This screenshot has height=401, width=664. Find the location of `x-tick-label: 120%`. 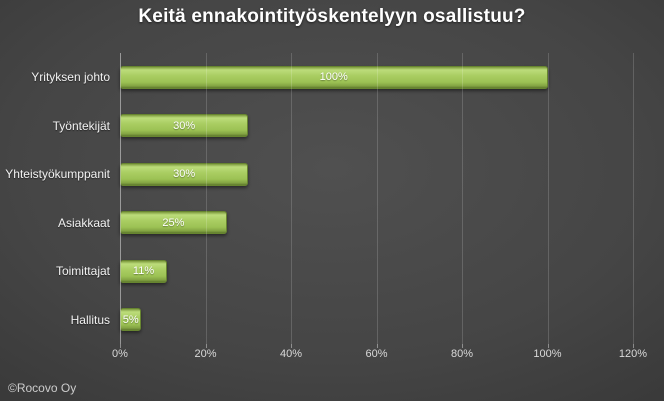

x-tick-label: 120% is located at coordinates (633, 354).